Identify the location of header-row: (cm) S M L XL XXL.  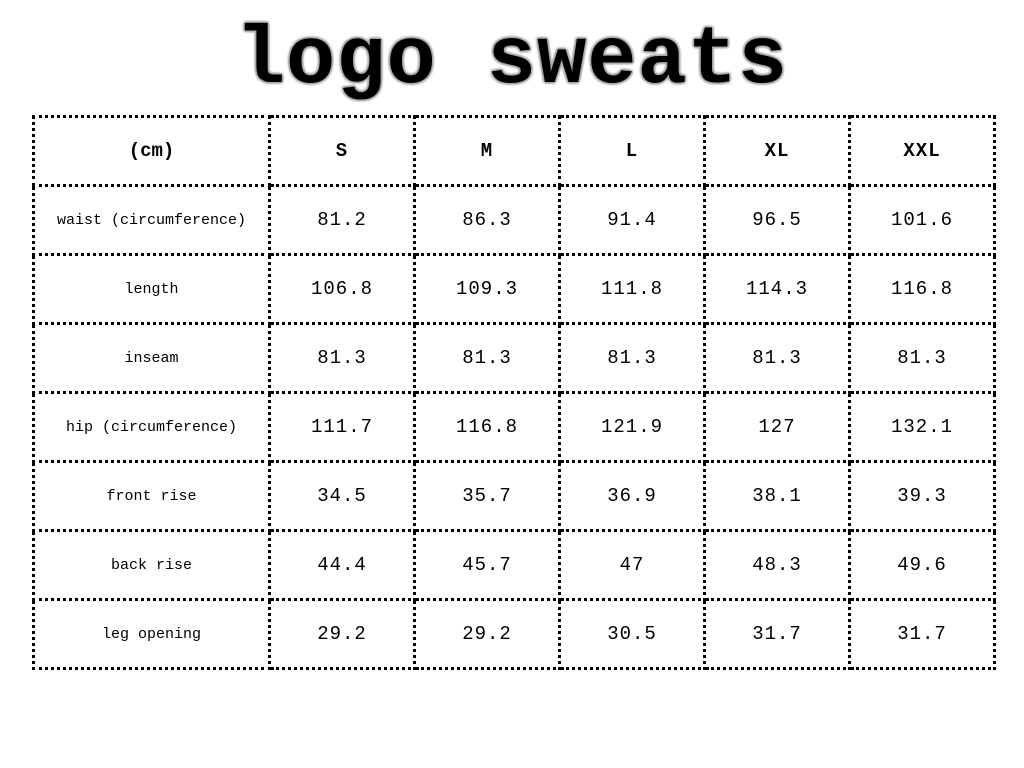
(514, 151).